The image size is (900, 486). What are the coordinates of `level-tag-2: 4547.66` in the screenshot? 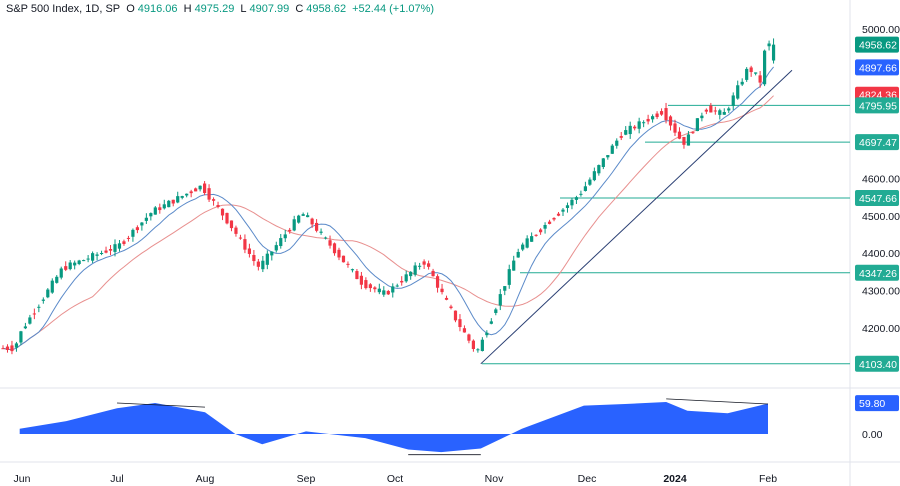 It's located at (878, 199).